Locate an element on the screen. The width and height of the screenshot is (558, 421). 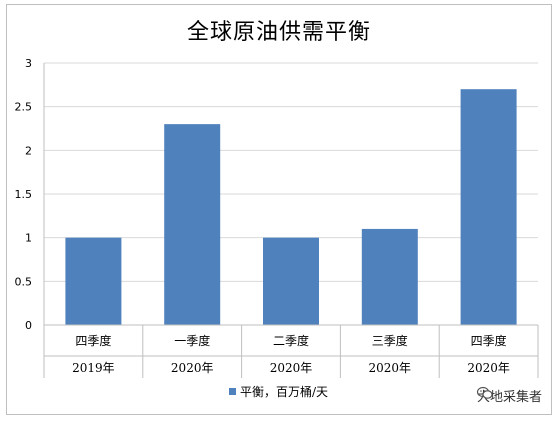
y-tick-label: 2.5 is located at coordinates (24, 107).